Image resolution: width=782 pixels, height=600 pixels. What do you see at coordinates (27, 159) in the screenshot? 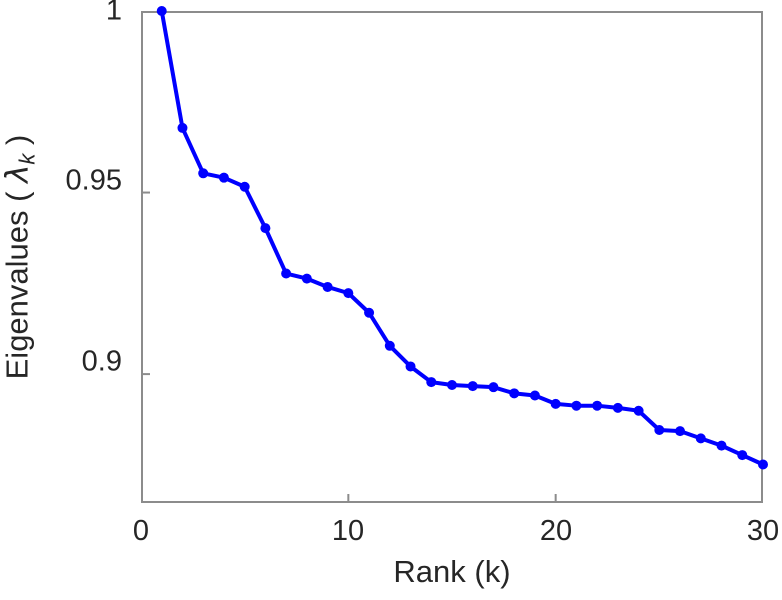
I see `lambda-subscript: k` at bounding box center [27, 159].